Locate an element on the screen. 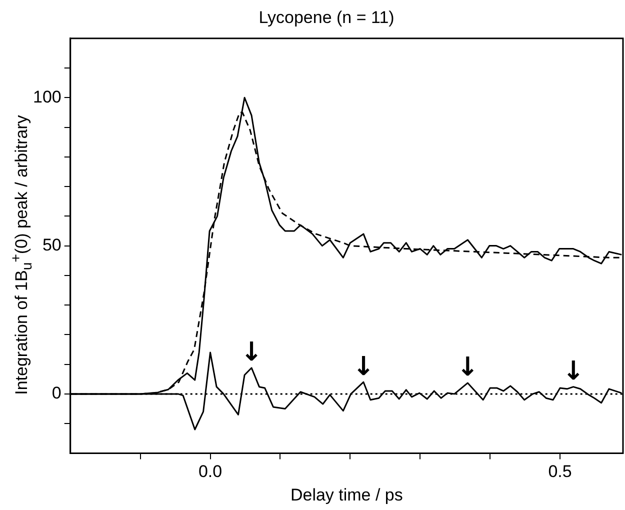 Image resolution: width=625 pixels, height=510 pixels. chart-title: Lycopene (n = 11) is located at coordinates (326, 17).